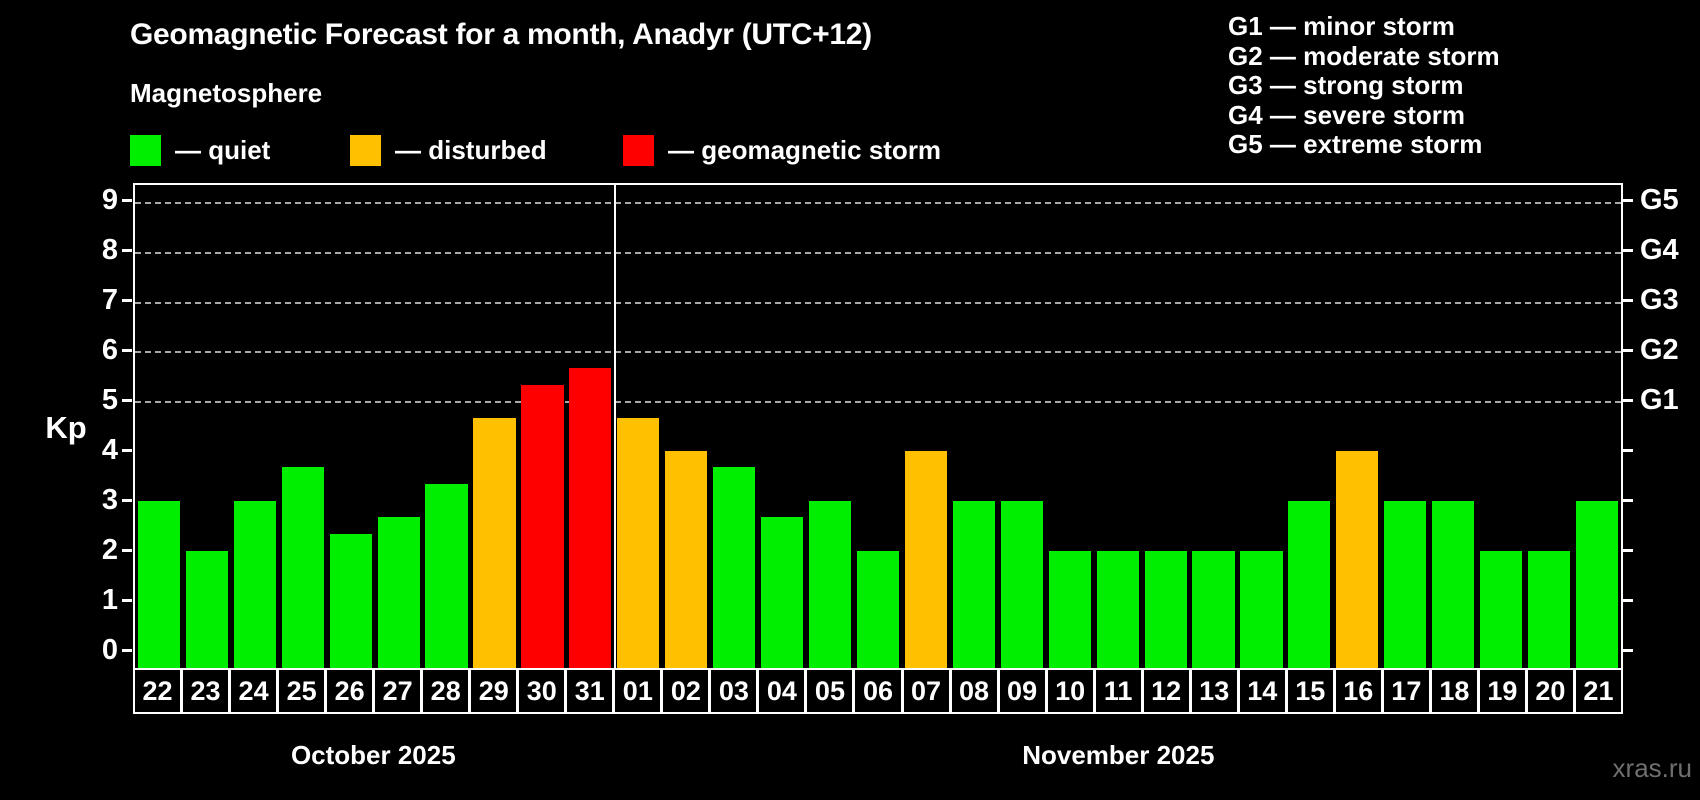 The width and height of the screenshot is (1700, 800). Describe the element at coordinates (732, 691) in the screenshot. I see `date-cell-03: 03` at that location.